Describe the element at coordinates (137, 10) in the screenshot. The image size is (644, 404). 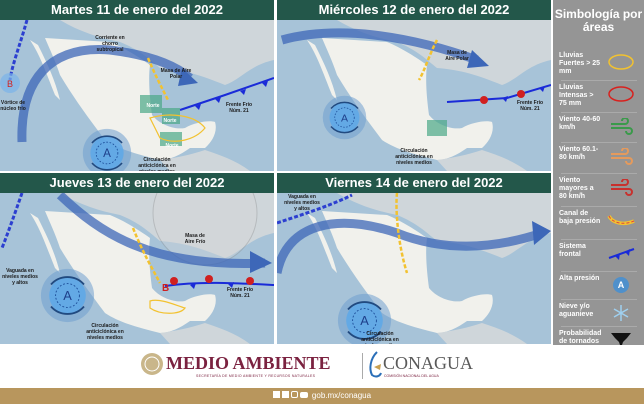
I see `panel-title: Martes 11 de enero del 2022` at that location.